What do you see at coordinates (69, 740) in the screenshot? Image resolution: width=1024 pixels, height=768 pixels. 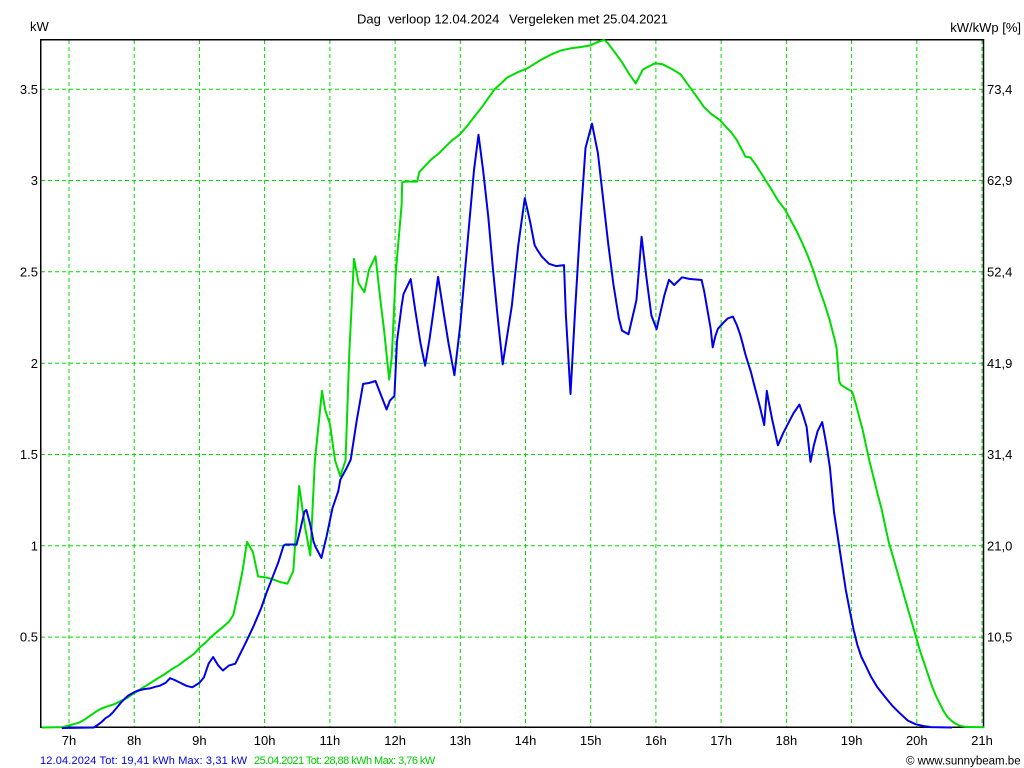 I see `svg-text: 7h` at bounding box center [69, 740].